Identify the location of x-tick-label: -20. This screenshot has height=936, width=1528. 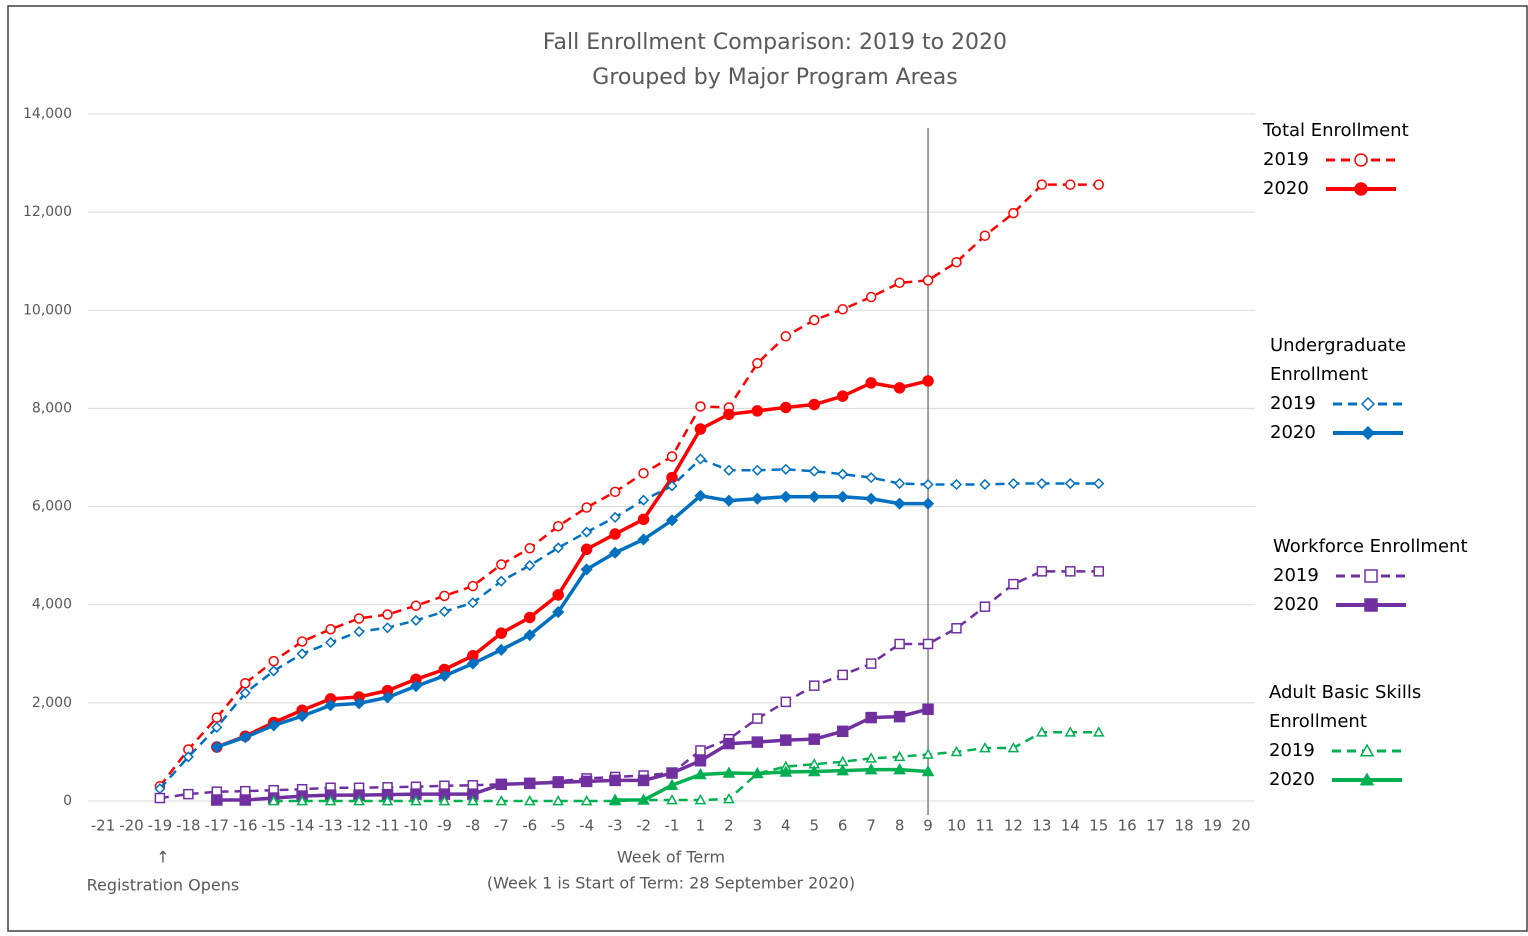
(131, 826).